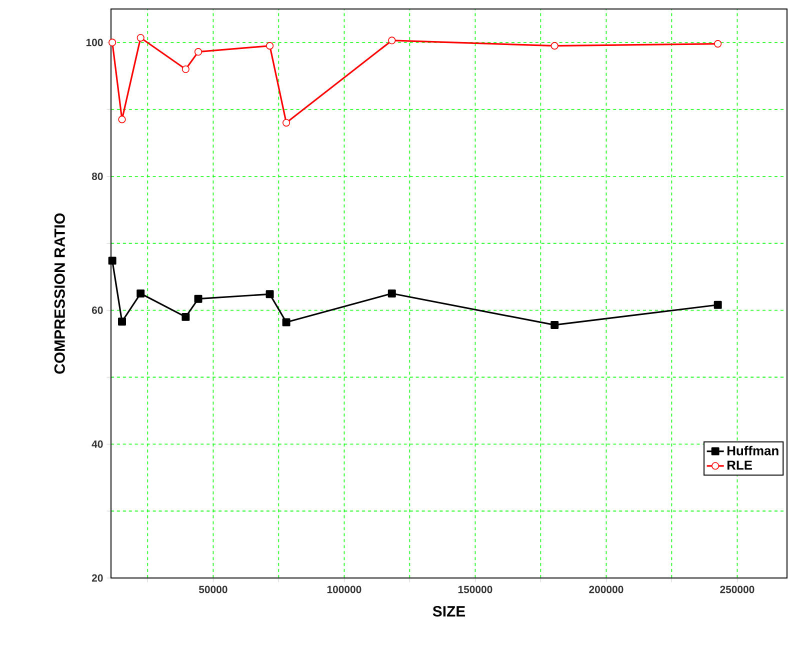  Describe the element at coordinates (97, 578) in the screenshot. I see `y-tick-label: 20` at that location.